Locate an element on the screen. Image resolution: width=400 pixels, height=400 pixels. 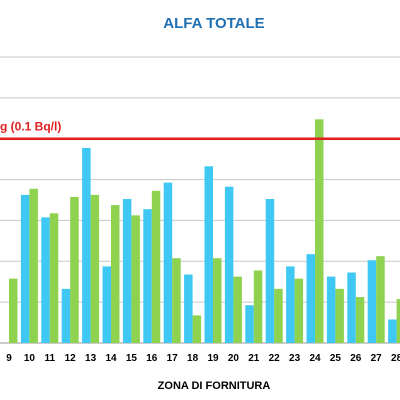
x-tick-label: 13 is located at coordinates (91, 358).